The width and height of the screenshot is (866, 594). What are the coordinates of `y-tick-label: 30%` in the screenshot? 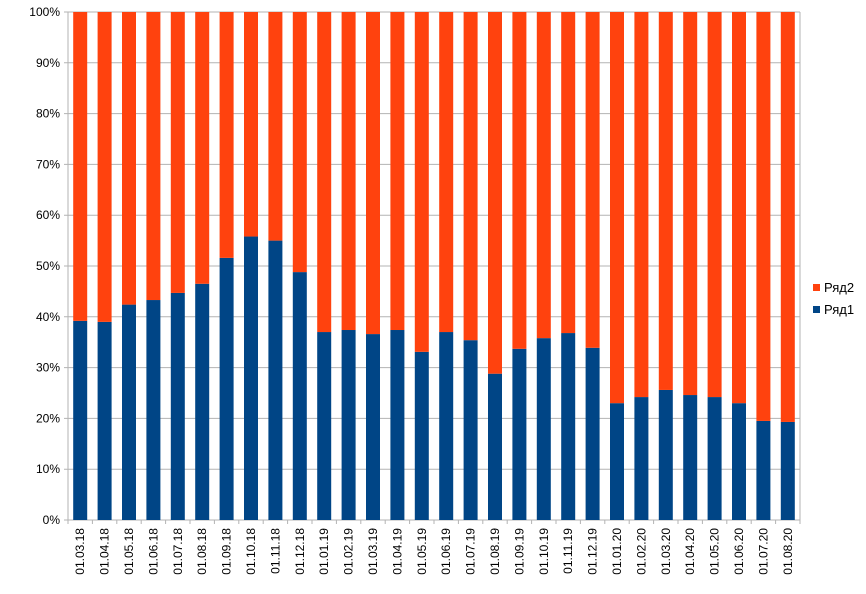 It's located at (48, 368).